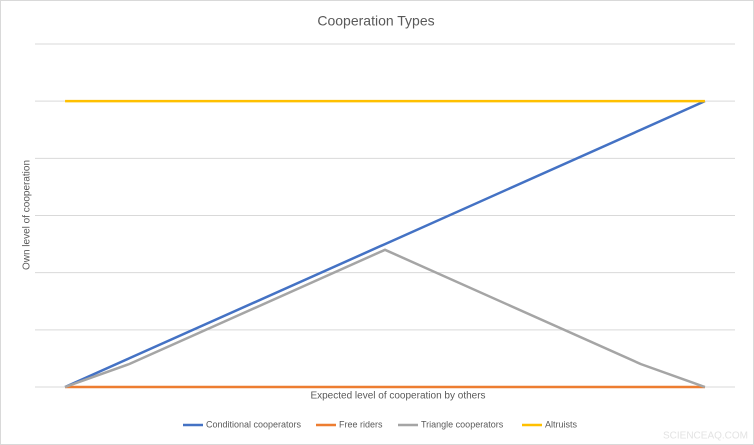  I want to click on chart-title: Cooperation Types, so click(375, 21).